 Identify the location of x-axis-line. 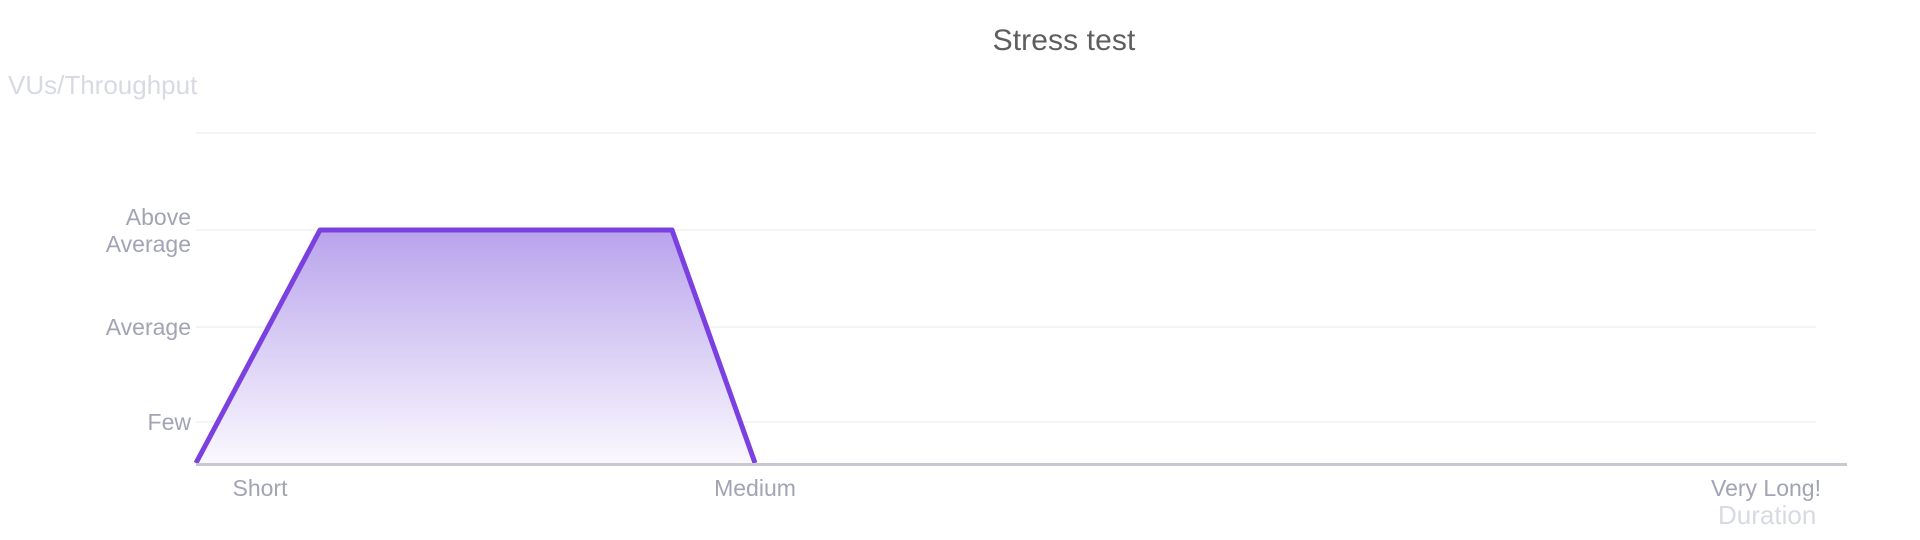
(1021, 464).